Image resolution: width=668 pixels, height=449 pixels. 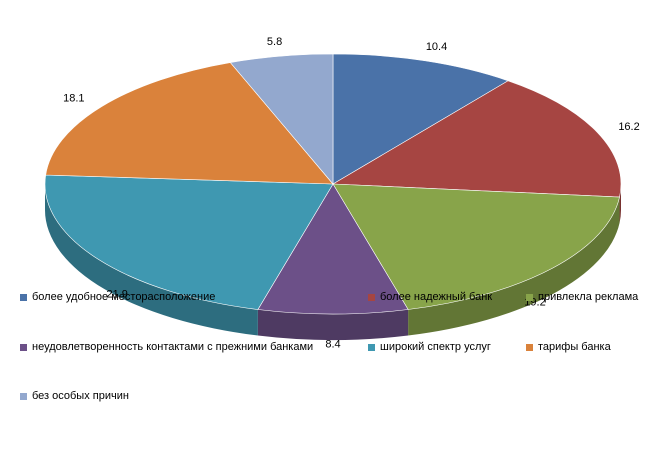 I want to click on legend-item-advertising: привлекла реклама, so click(x=582, y=297).